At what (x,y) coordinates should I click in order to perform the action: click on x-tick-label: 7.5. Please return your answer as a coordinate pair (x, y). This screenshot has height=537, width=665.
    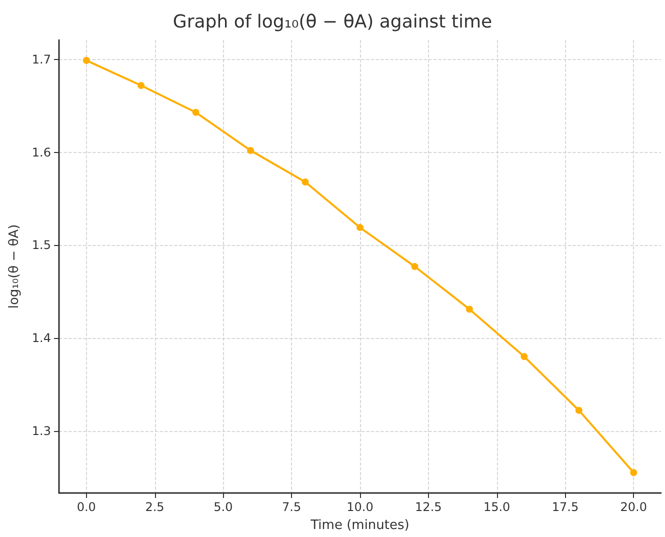
    Looking at the image, I should click on (292, 507).